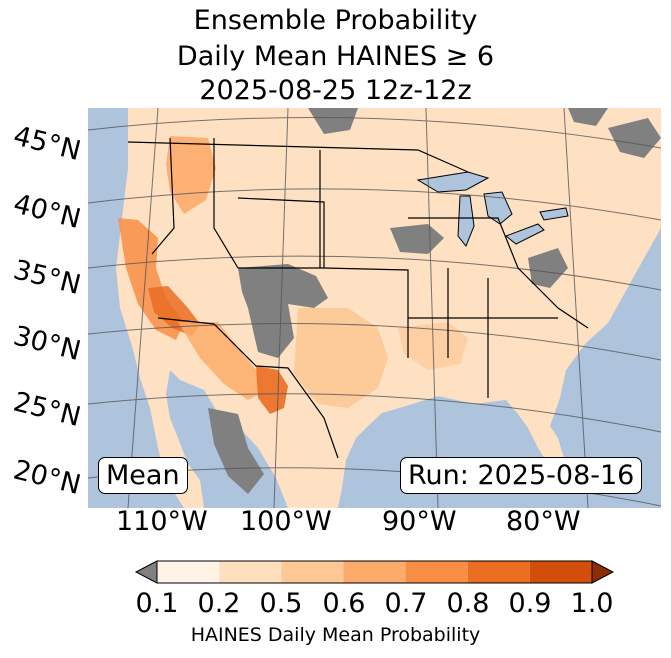 The image size is (671, 658). Describe the element at coordinates (543, 521) in the screenshot. I see `lon-label-80: 80°W` at that location.